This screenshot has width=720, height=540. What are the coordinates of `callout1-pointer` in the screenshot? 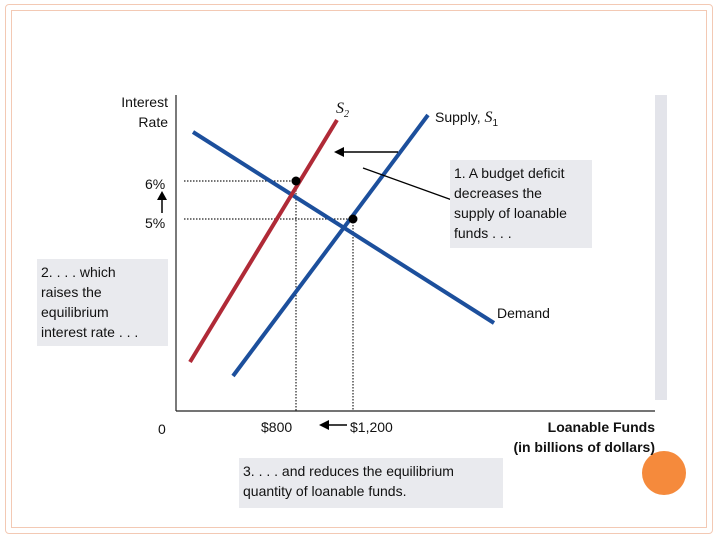 It's located at (407, 184).